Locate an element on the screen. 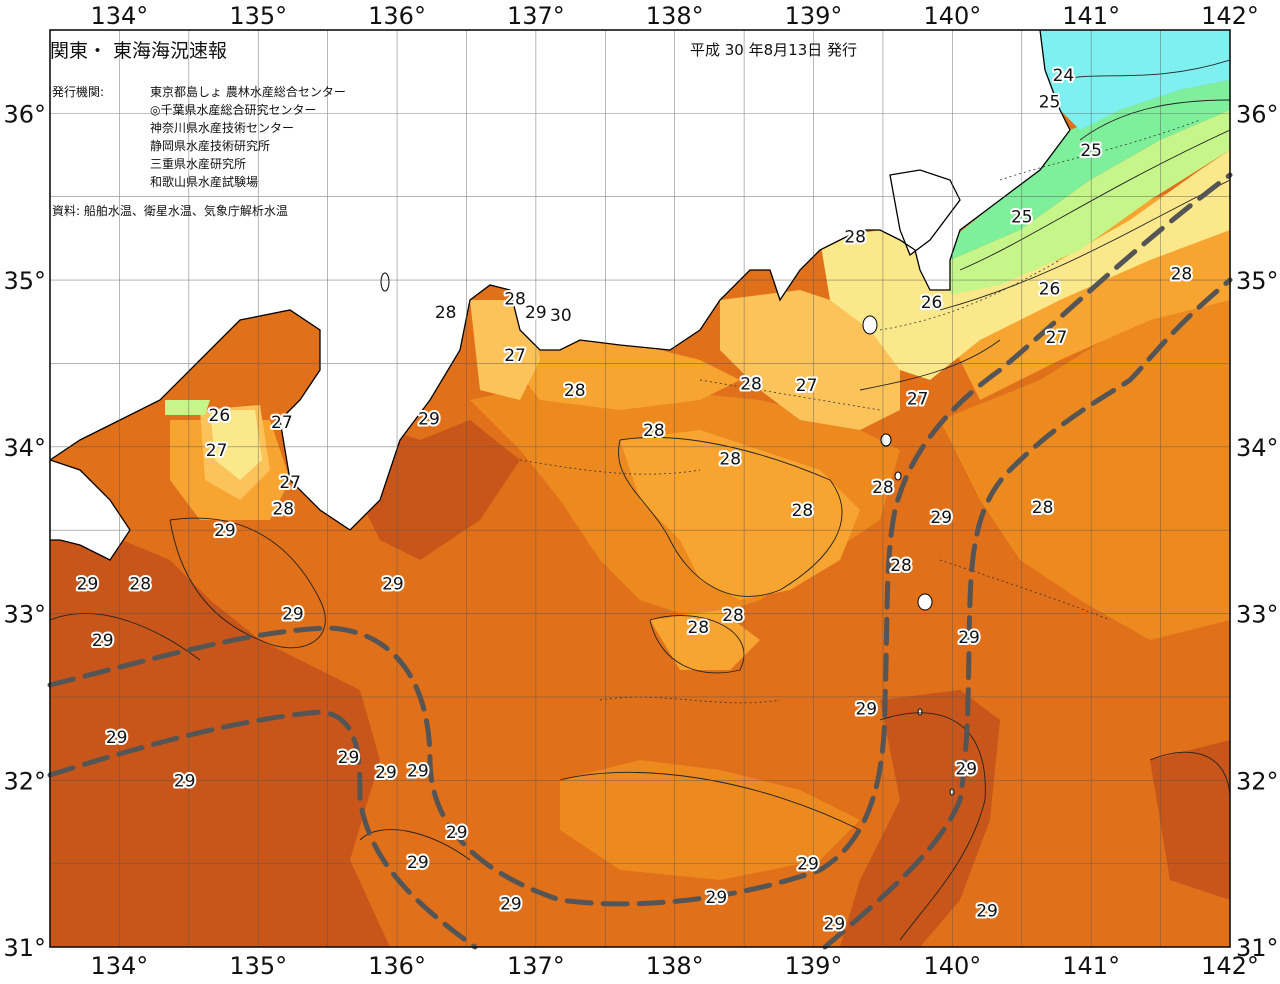  land-boso is located at coordinates (925, 212).